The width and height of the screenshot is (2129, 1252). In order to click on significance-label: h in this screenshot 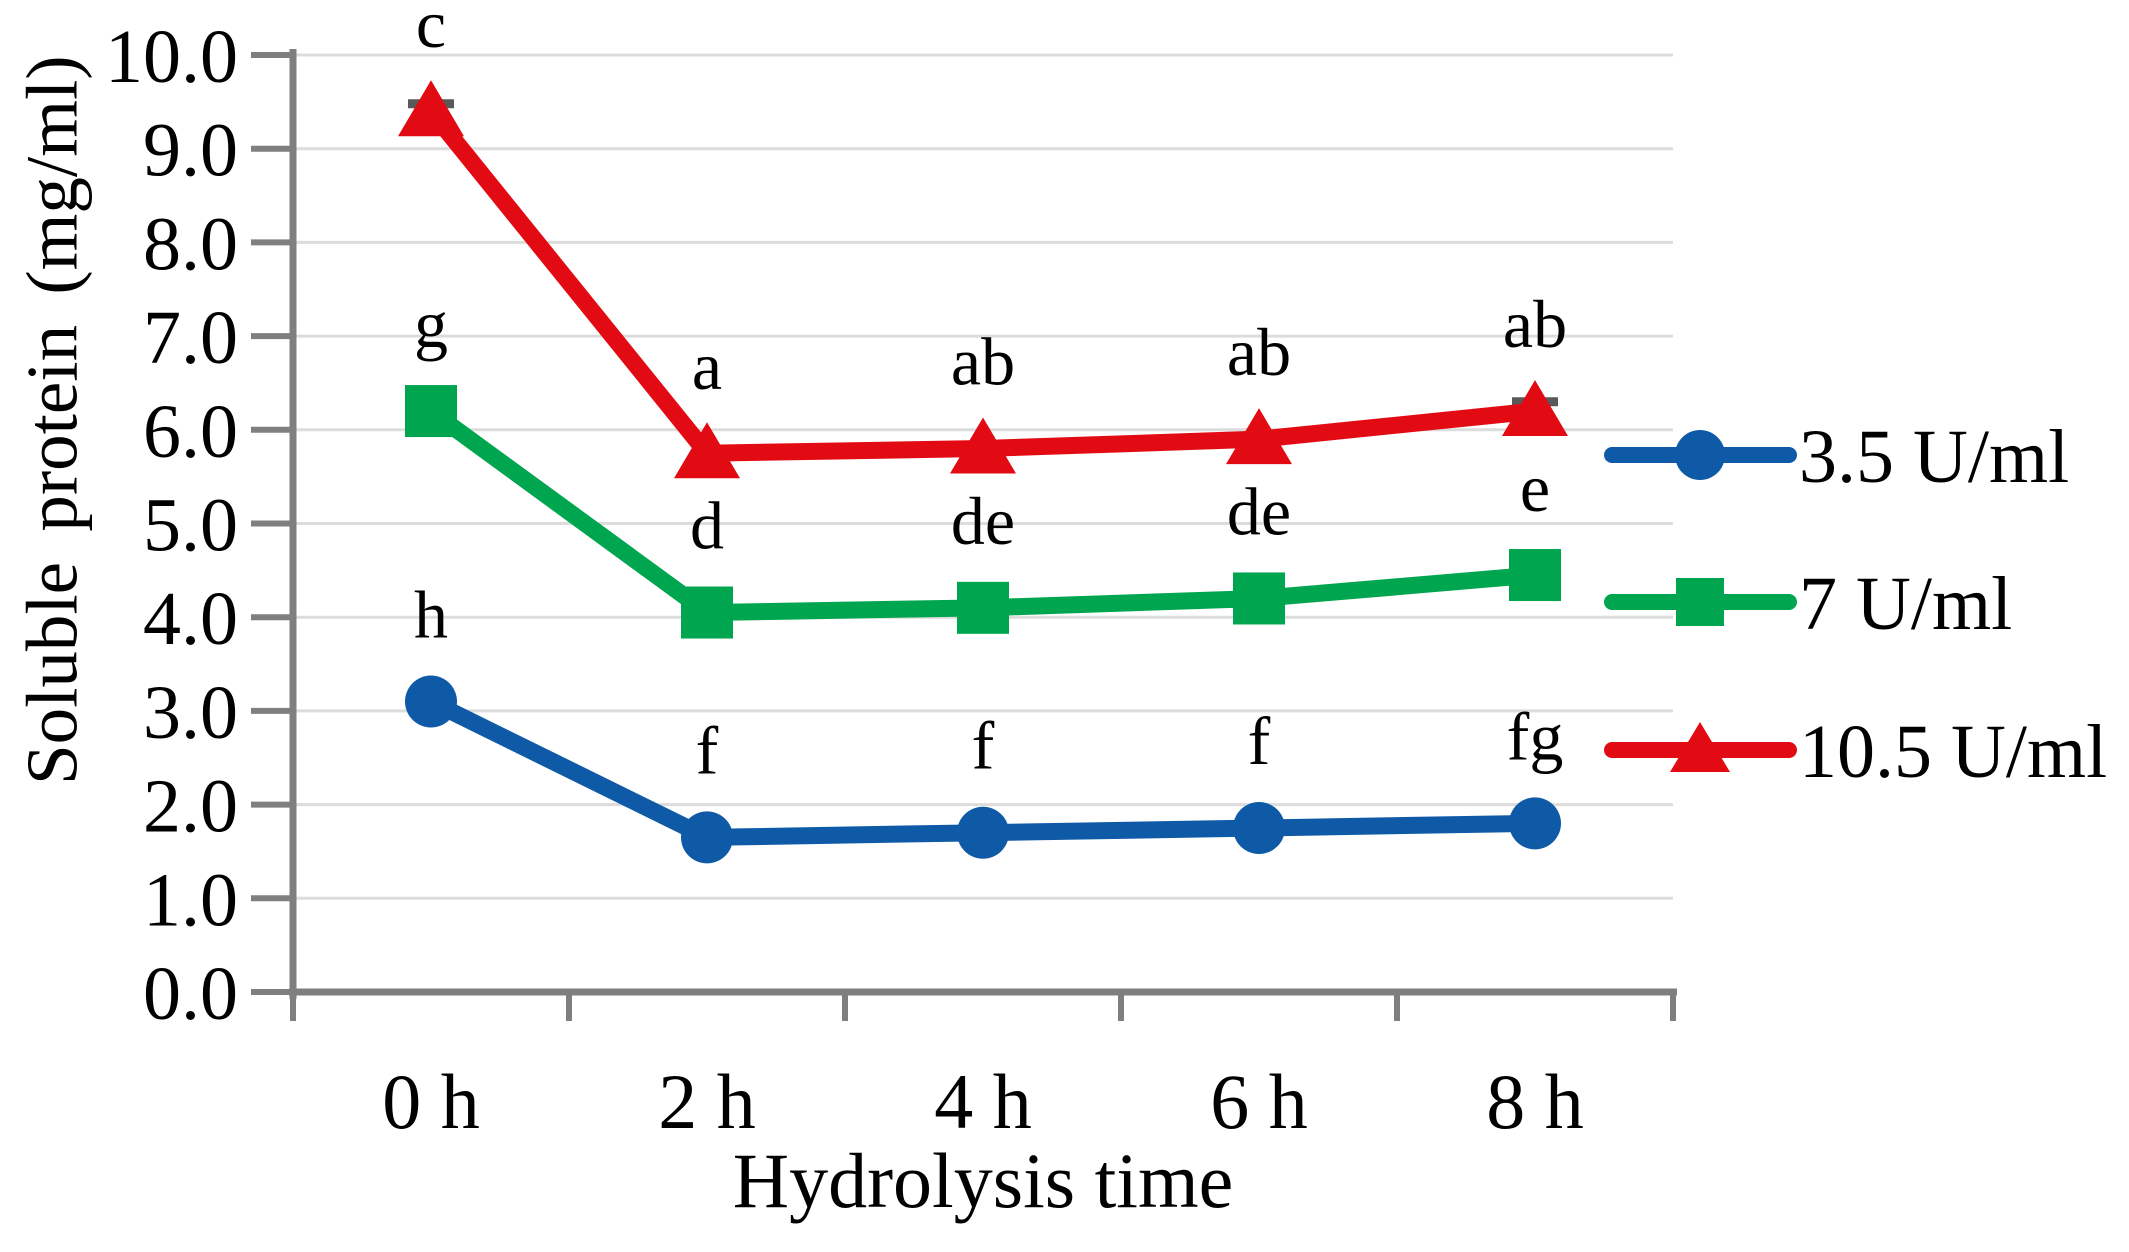, I will do `click(431, 615)`.